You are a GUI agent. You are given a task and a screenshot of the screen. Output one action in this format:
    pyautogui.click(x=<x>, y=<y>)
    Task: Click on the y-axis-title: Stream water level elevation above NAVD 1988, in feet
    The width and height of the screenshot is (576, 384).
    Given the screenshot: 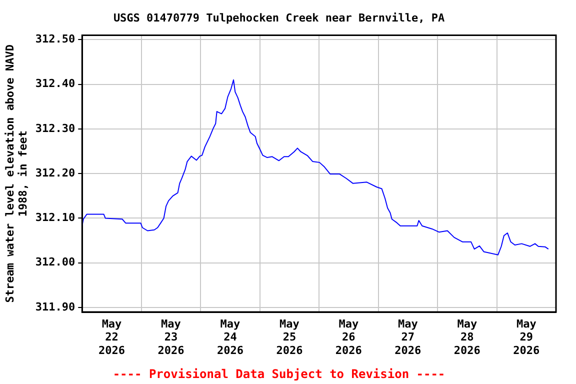 What is the action you would take?
    pyautogui.click(x=16, y=173)
    